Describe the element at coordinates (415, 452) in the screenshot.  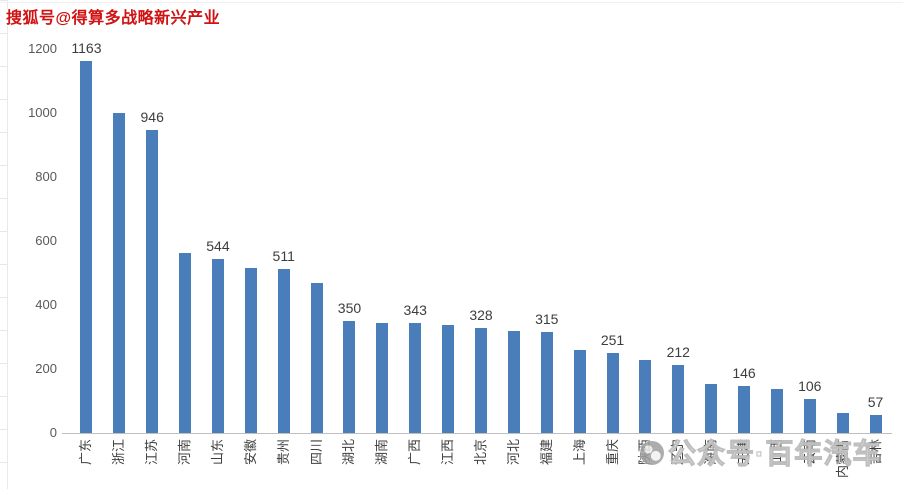
I see `x-axis-label: 广西` at that location.